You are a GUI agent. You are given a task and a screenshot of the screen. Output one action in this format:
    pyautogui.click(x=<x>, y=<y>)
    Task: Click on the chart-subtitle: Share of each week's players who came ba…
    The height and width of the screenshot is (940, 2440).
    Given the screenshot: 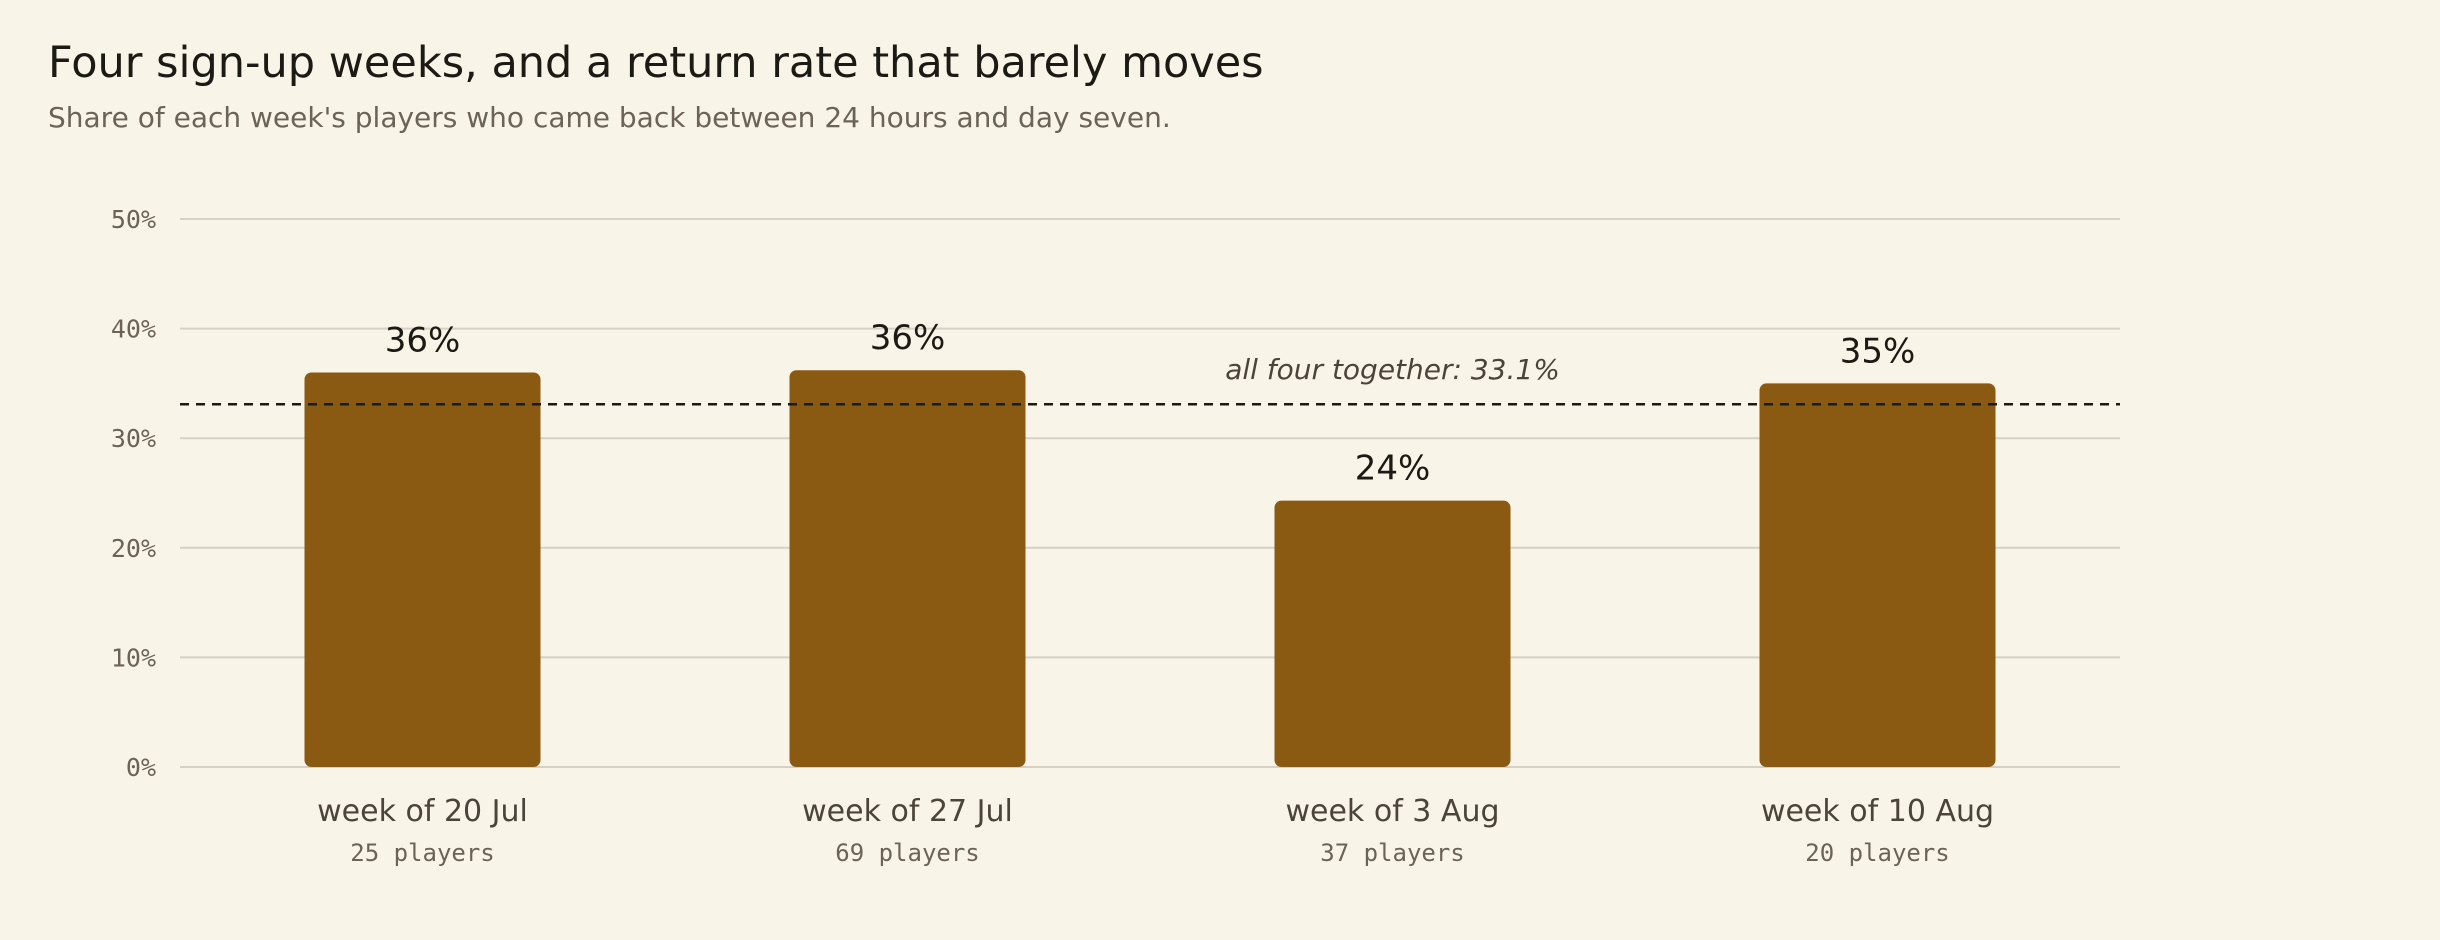 What is the action you would take?
    pyautogui.click(x=609, y=117)
    